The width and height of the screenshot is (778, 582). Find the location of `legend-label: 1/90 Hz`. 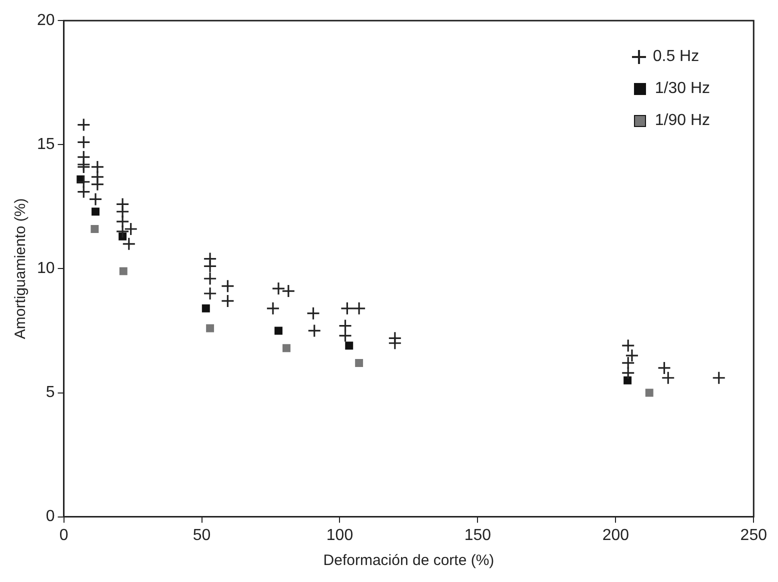

legend-label: 1/90 Hz is located at coordinates (682, 121).